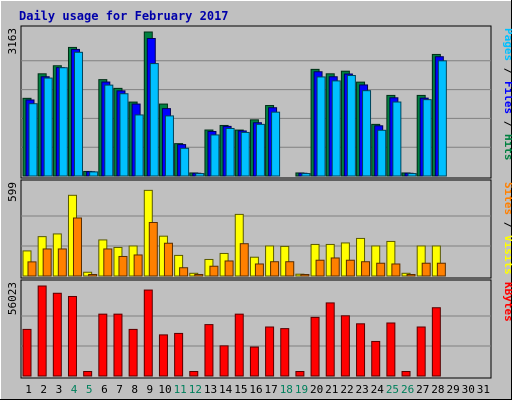 The width and height of the screenshot is (512, 400). I want to click on x-tick-label: 2, so click(43, 389).